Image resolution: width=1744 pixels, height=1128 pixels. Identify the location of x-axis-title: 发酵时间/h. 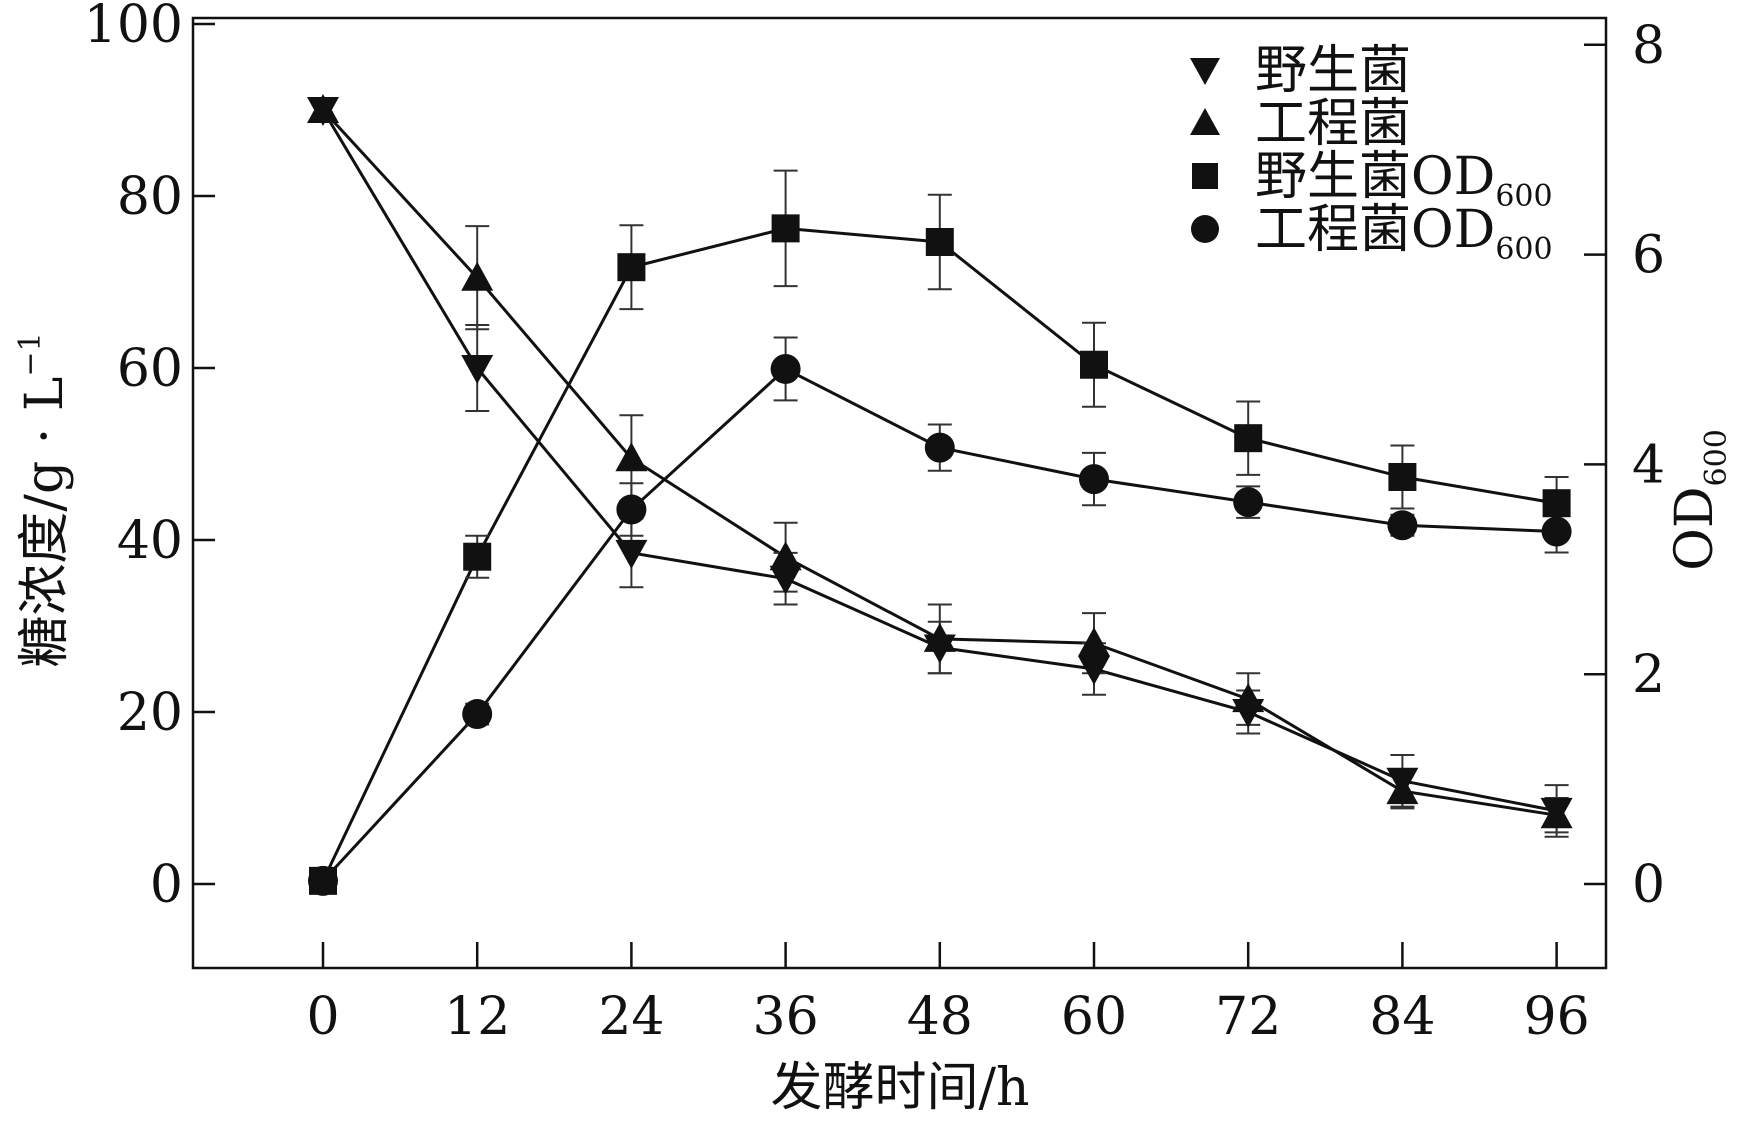
(899, 1088).